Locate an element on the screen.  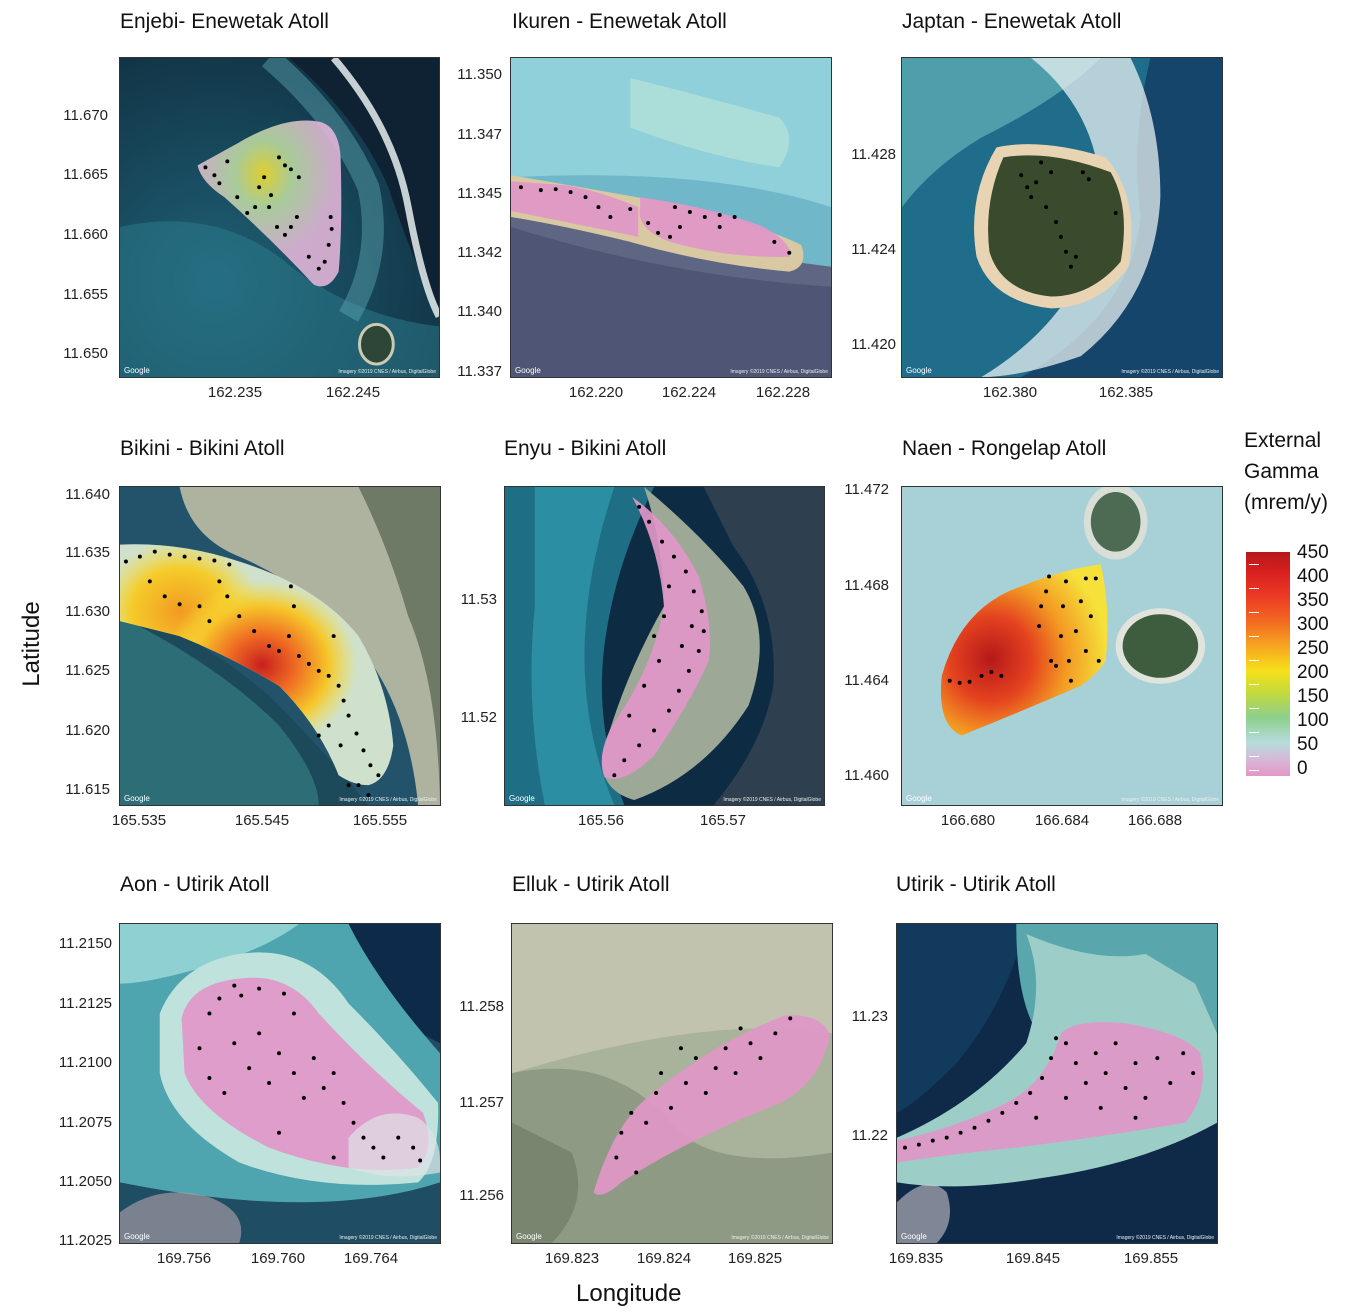
y-tick: 11.52 is located at coordinates (478, 717).